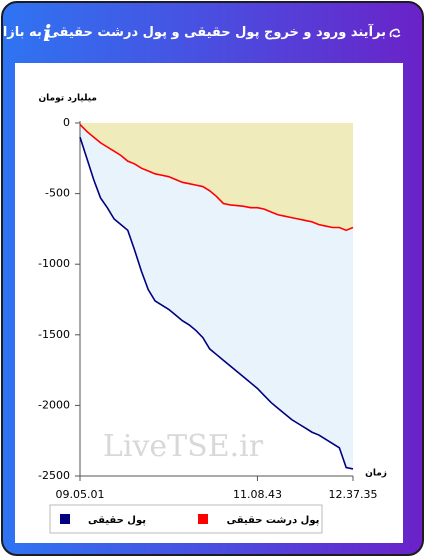  I want to click on y-tick-label: -2000, so click(54, 404).